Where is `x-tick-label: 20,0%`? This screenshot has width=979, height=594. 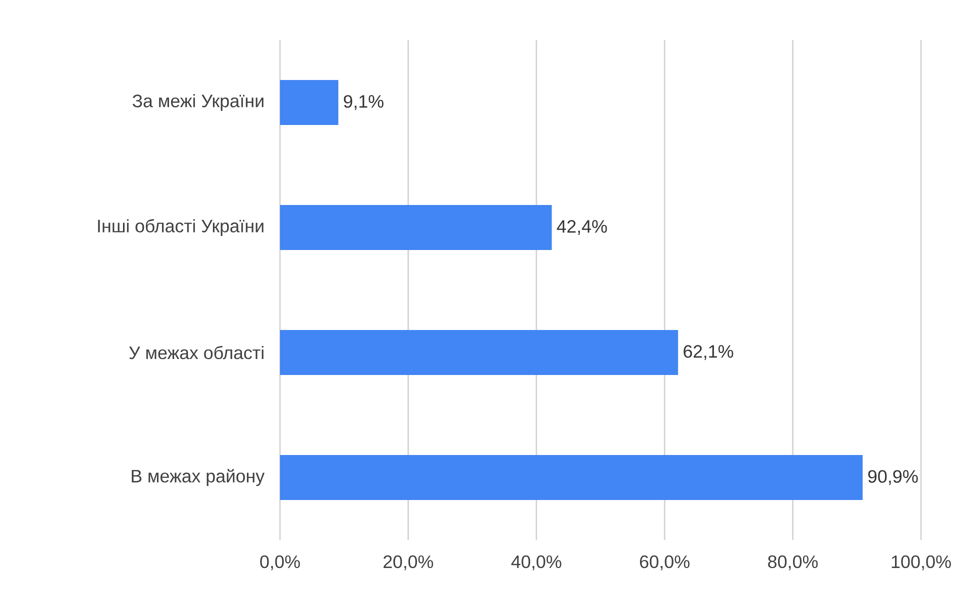 x-tick-label: 20,0% is located at coordinates (409, 562).